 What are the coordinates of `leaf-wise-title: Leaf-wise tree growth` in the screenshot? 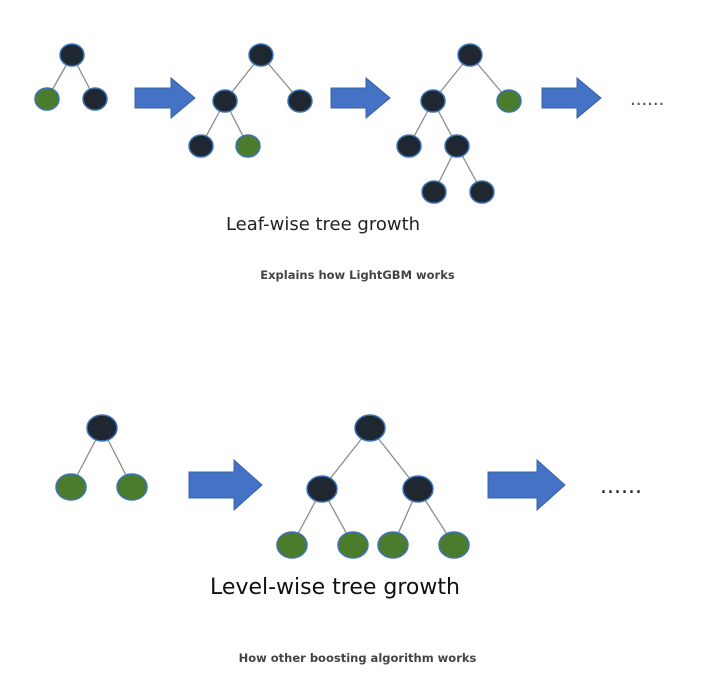 It's located at (323, 224).